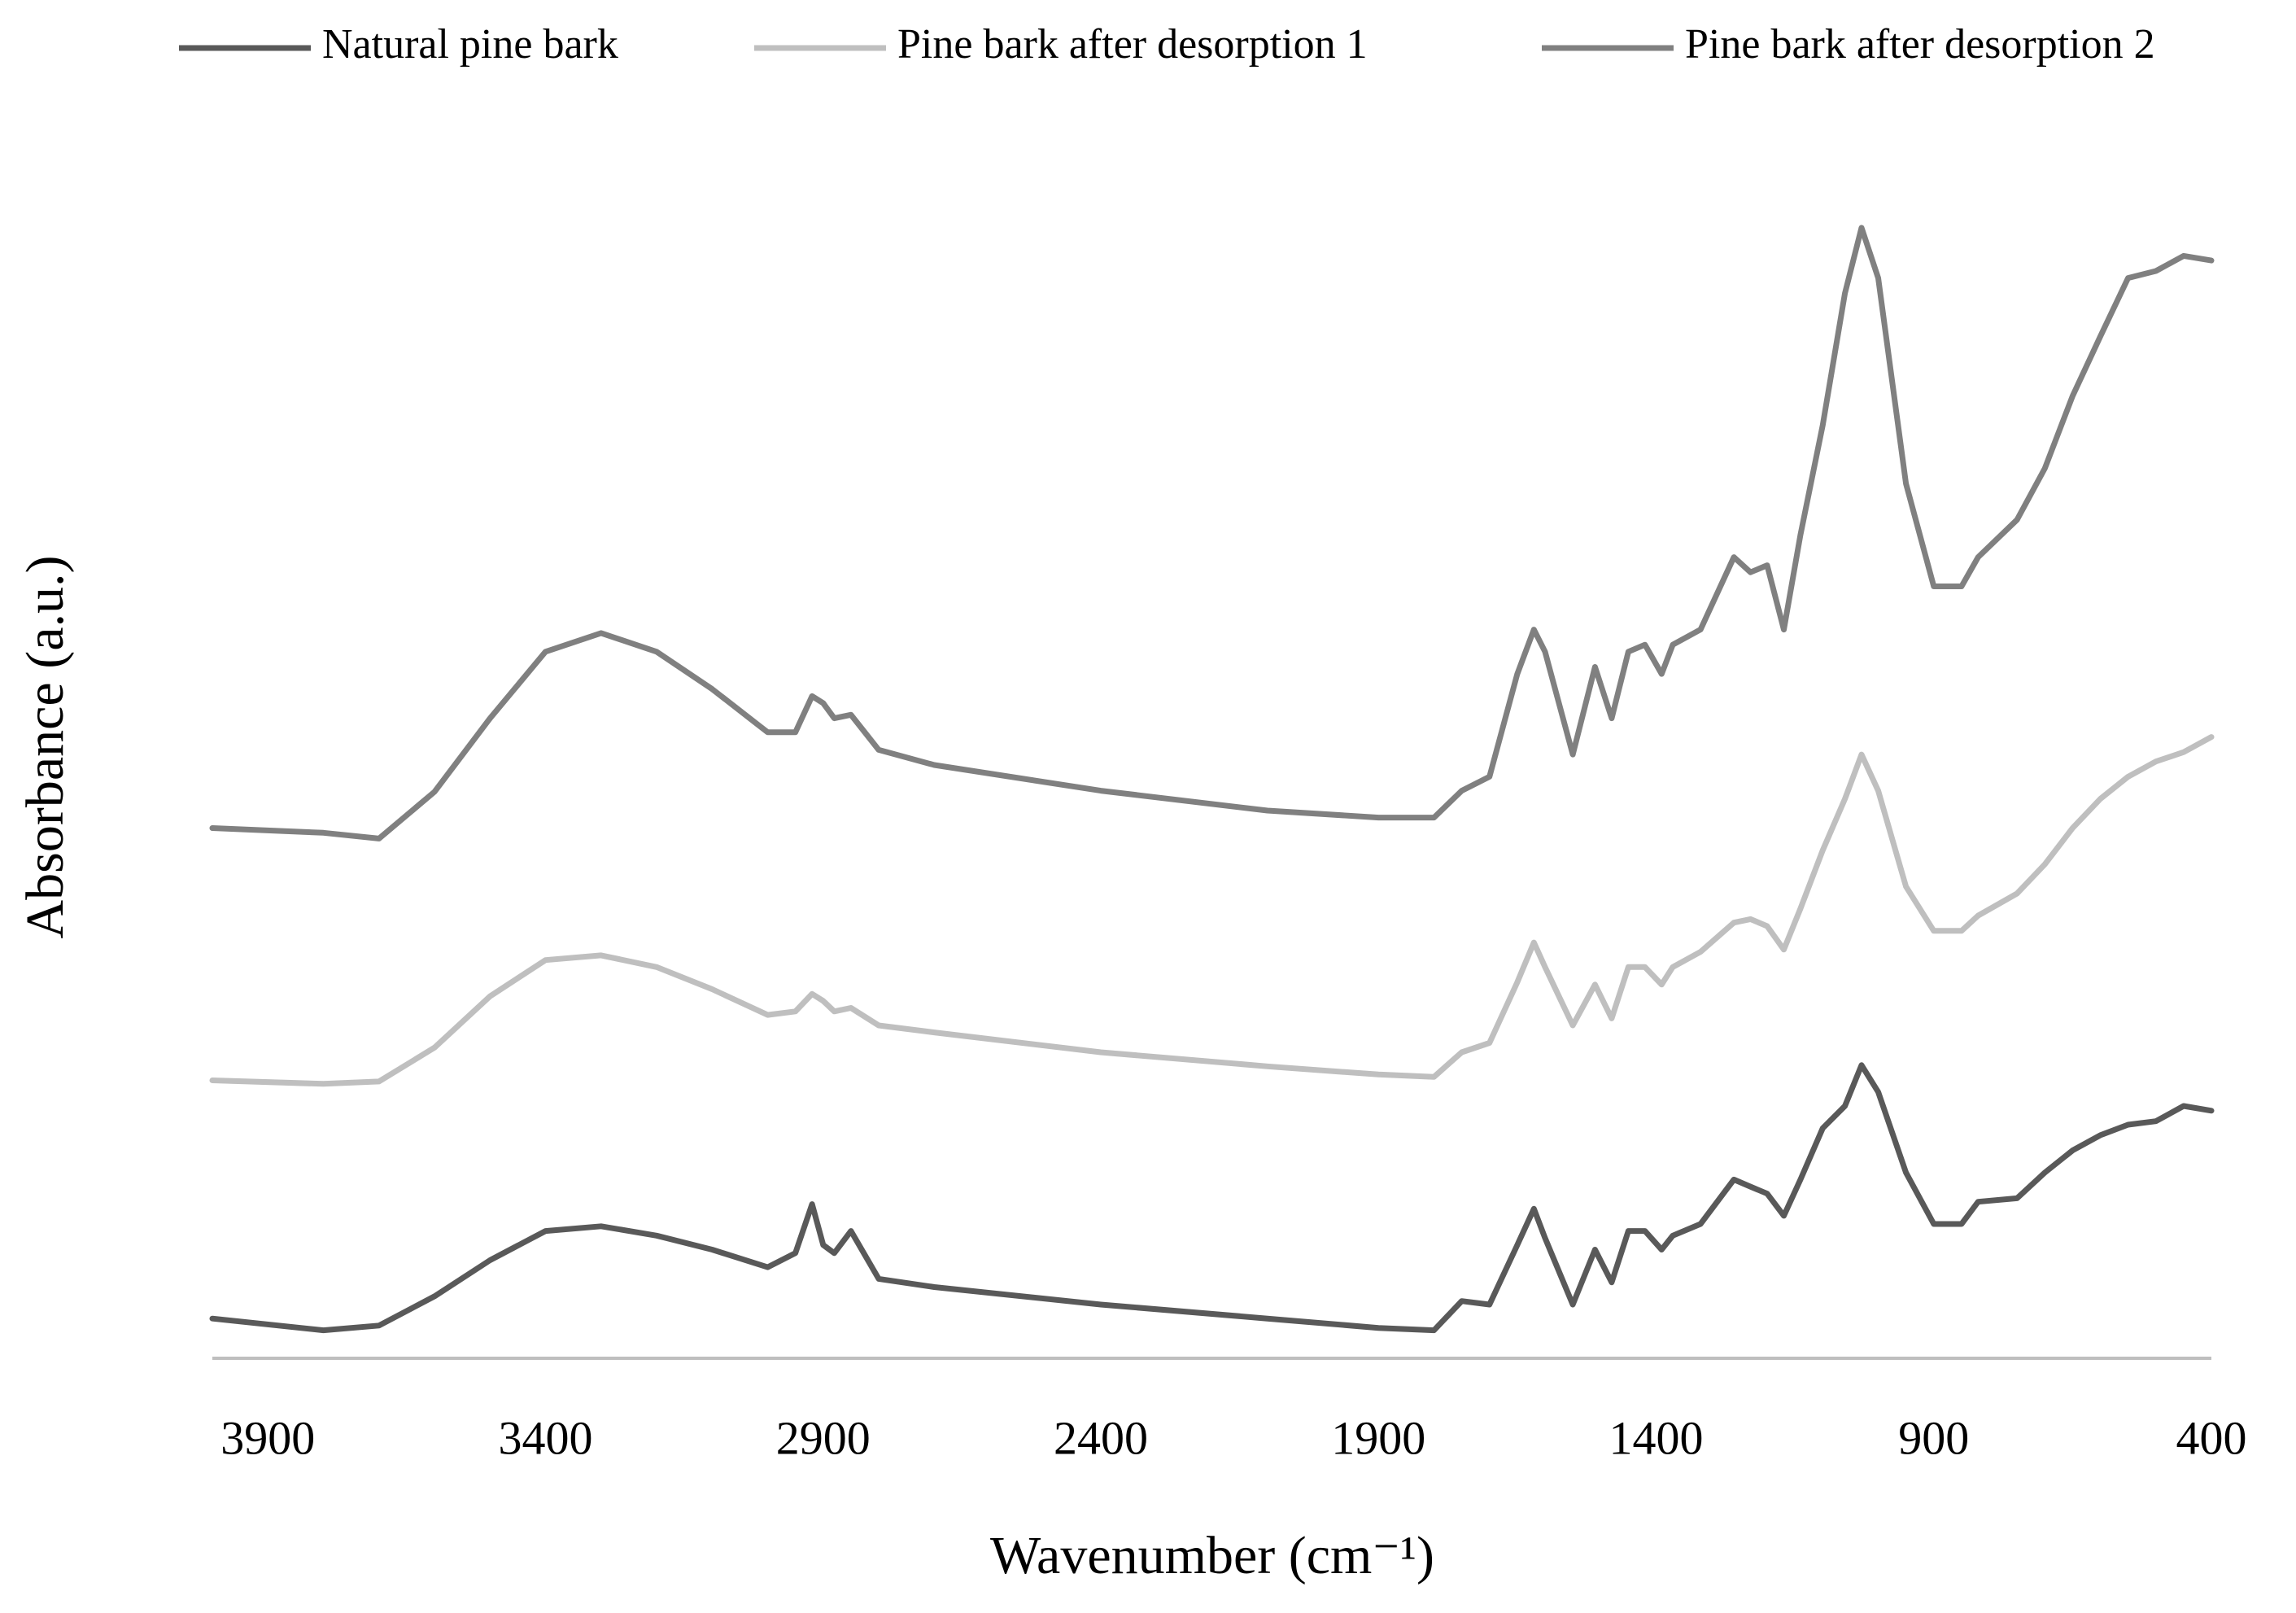  What do you see at coordinates (267, 1437) in the screenshot?
I see `x-tick-label: 3900` at bounding box center [267, 1437].